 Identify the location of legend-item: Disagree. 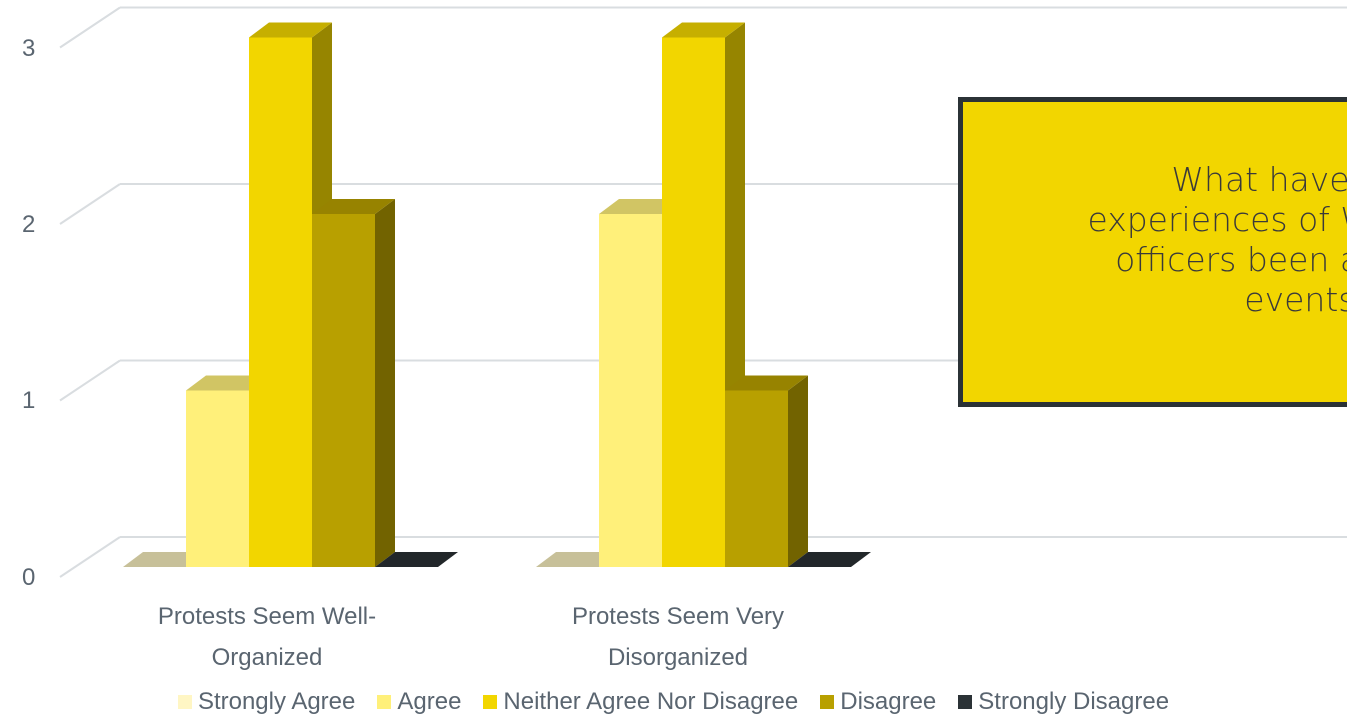
(878, 702).